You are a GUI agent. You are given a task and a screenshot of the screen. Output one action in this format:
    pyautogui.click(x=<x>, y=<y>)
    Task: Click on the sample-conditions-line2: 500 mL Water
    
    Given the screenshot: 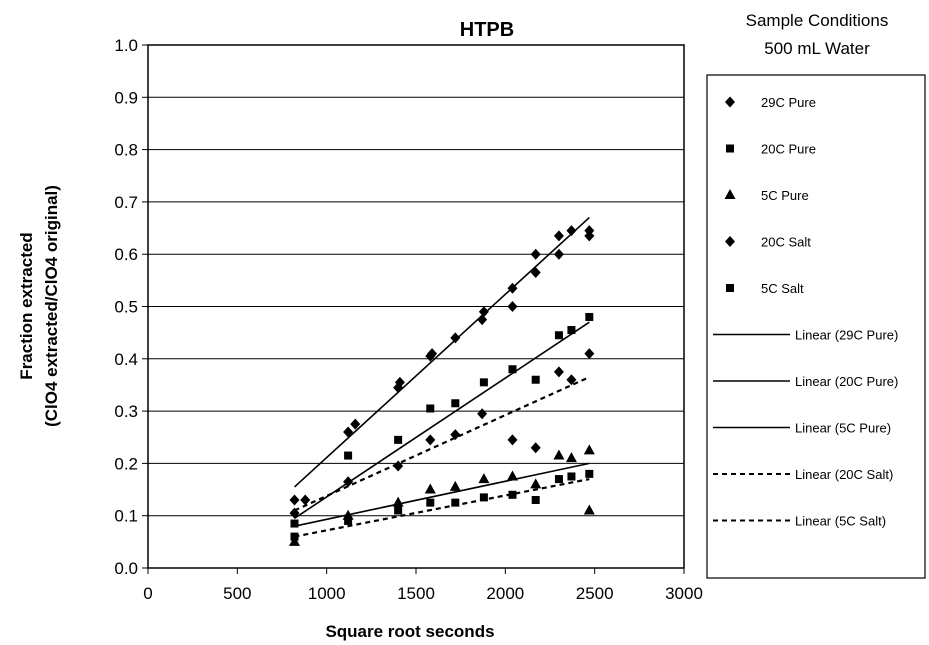 What is the action you would take?
    pyautogui.click(x=817, y=48)
    